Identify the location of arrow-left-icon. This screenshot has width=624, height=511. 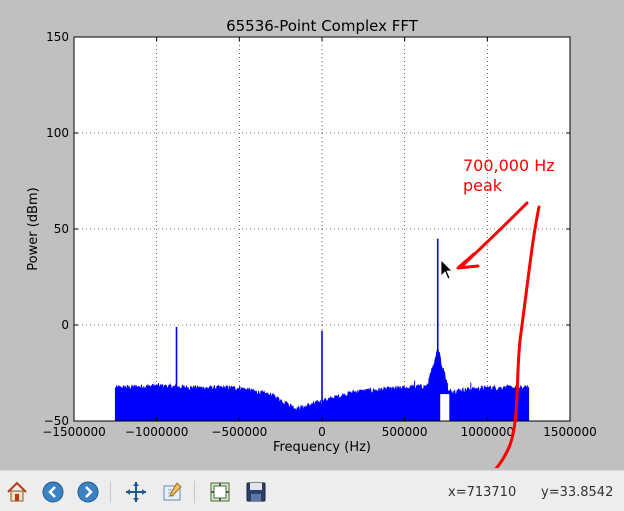
(53, 492).